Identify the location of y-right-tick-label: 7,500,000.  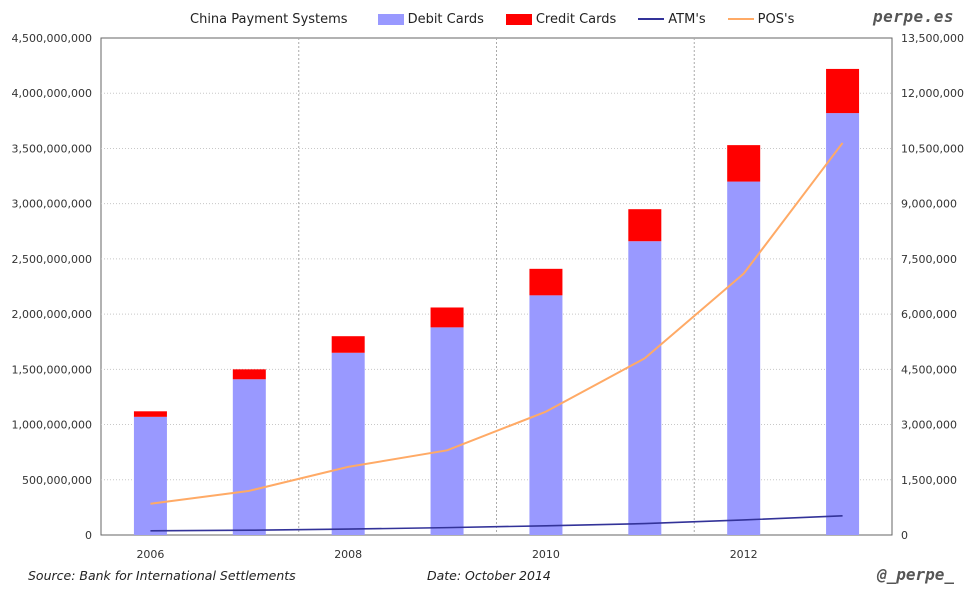
(929, 259).